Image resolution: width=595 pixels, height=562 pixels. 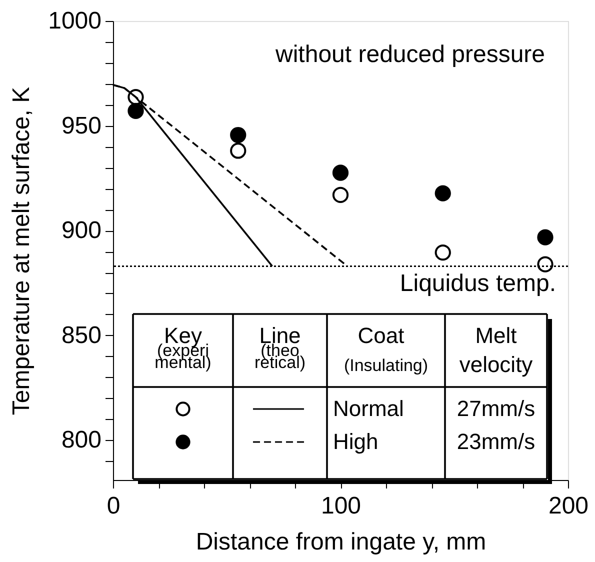 I want to click on annotation: (Insulating), so click(x=386, y=365).